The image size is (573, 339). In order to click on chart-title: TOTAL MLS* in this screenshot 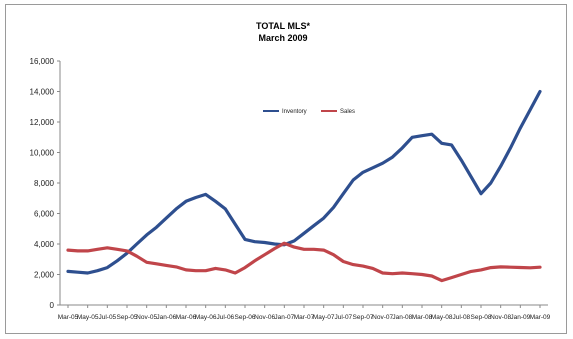, I will do `click(283, 26)`.